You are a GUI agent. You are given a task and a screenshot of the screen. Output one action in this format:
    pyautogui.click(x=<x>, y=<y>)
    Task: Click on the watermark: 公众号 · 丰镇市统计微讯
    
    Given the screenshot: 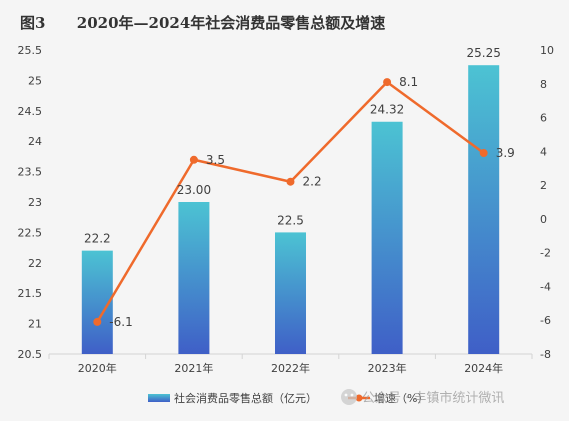 What is the action you would take?
    pyautogui.click(x=422, y=397)
    